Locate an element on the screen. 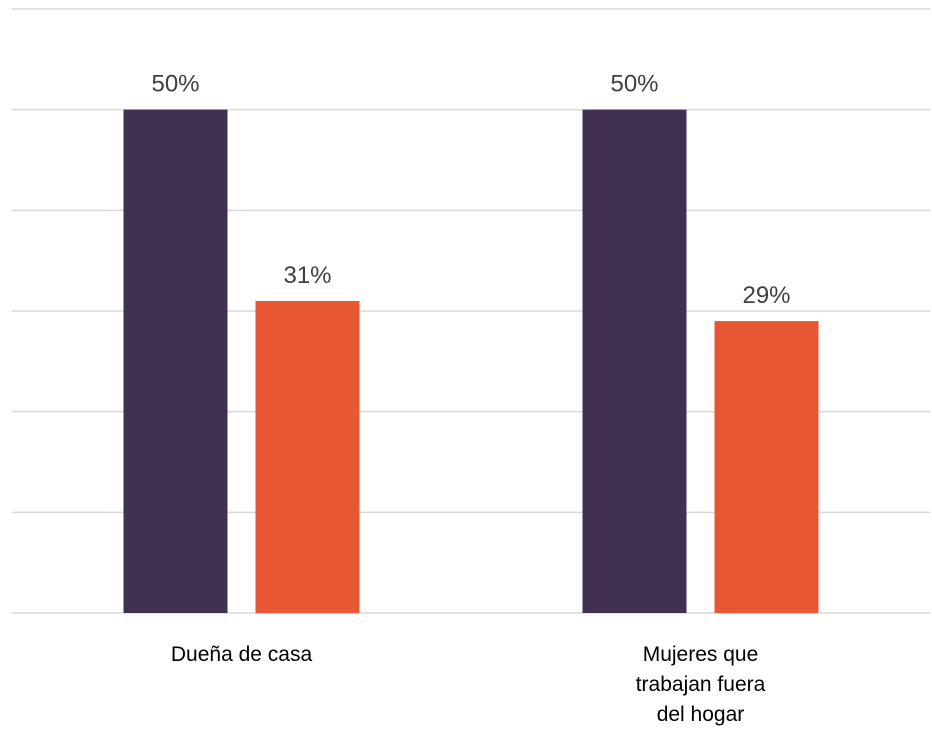  category-label: trabajan fuera is located at coordinates (701, 684).